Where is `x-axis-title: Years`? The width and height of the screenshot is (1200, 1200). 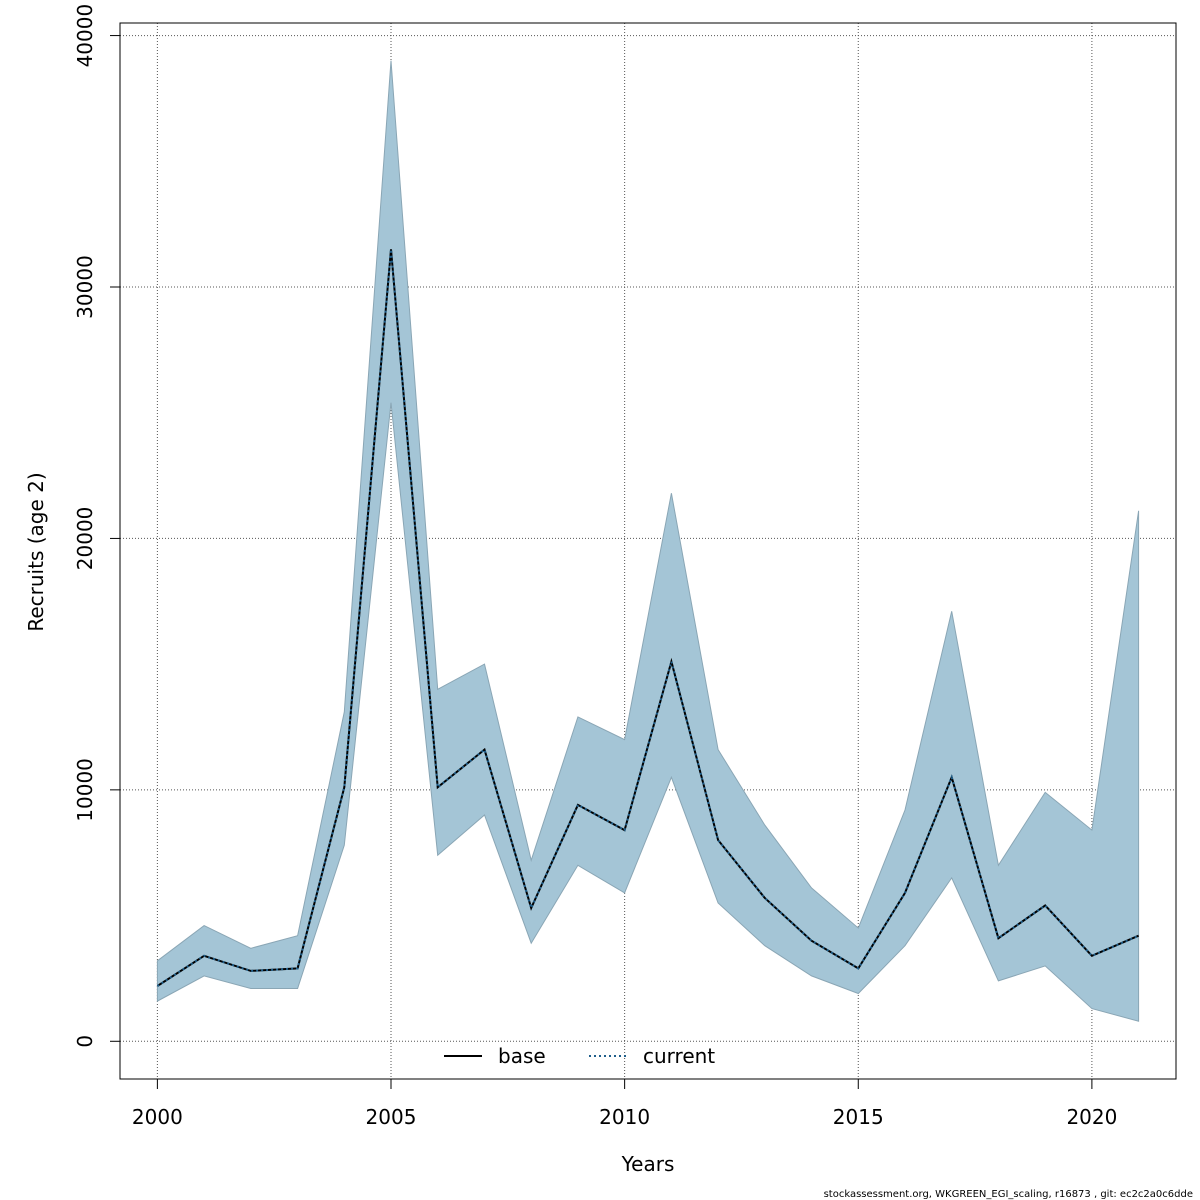
x-axis-title: Years is located at coordinates (648, 1164).